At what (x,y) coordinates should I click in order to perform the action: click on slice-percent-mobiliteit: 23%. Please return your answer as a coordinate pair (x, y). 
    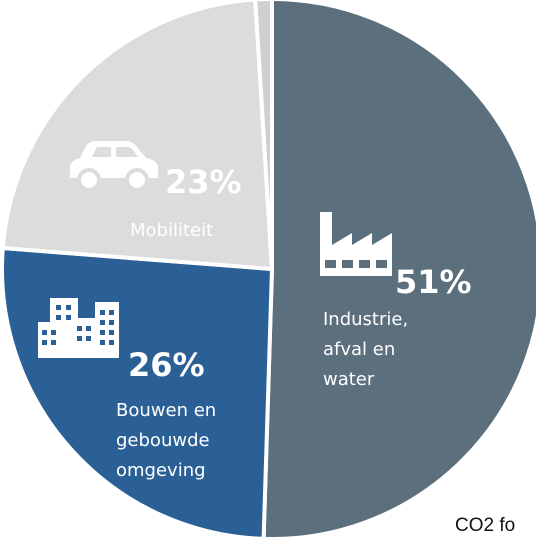
    Looking at the image, I should click on (203, 182).